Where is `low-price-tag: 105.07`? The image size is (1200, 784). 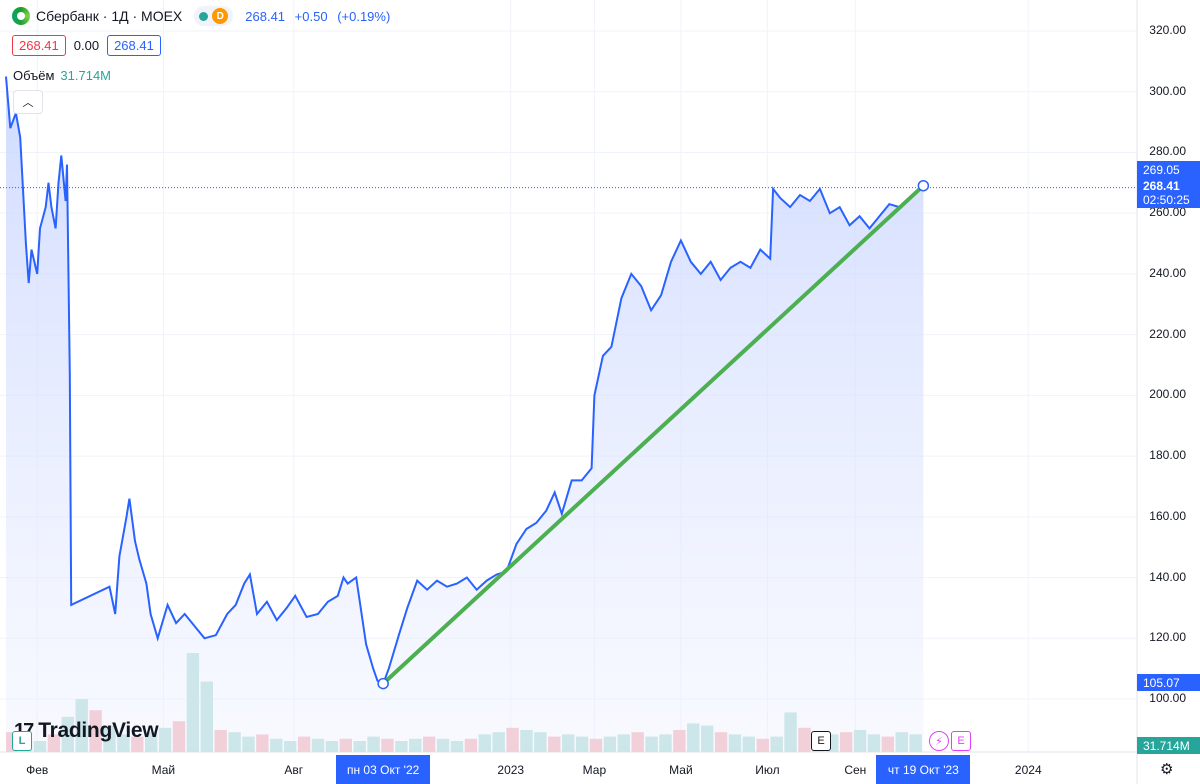
low-price-tag: 105.07 is located at coordinates (1168, 682).